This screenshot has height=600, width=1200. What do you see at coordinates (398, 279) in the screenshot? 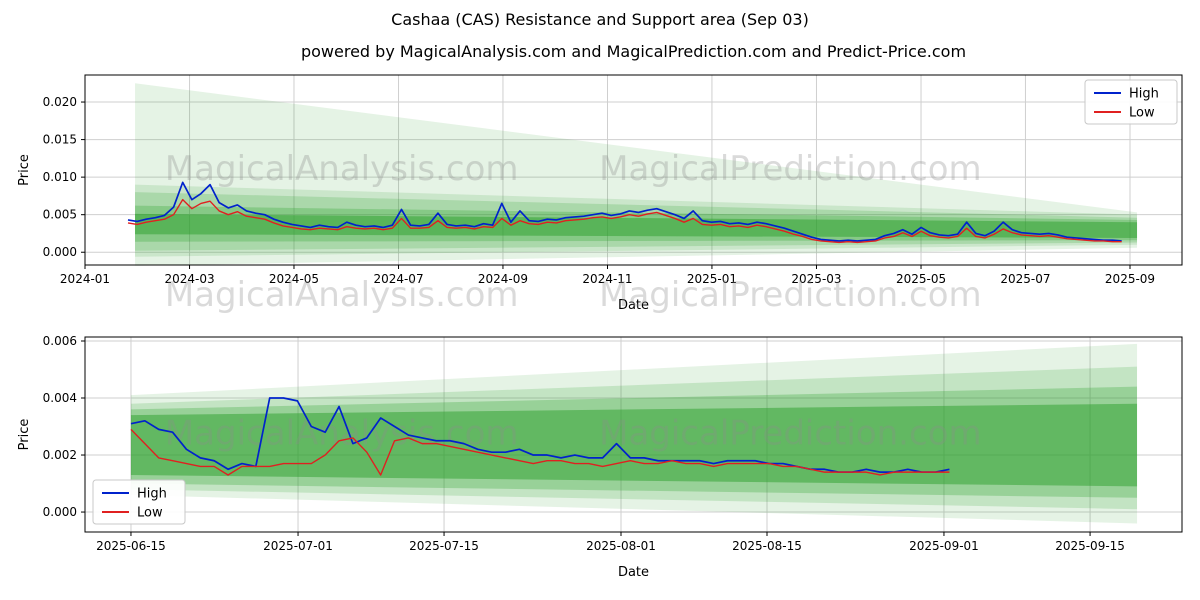
I see `x-tick-label: 2024-07` at bounding box center [398, 279].